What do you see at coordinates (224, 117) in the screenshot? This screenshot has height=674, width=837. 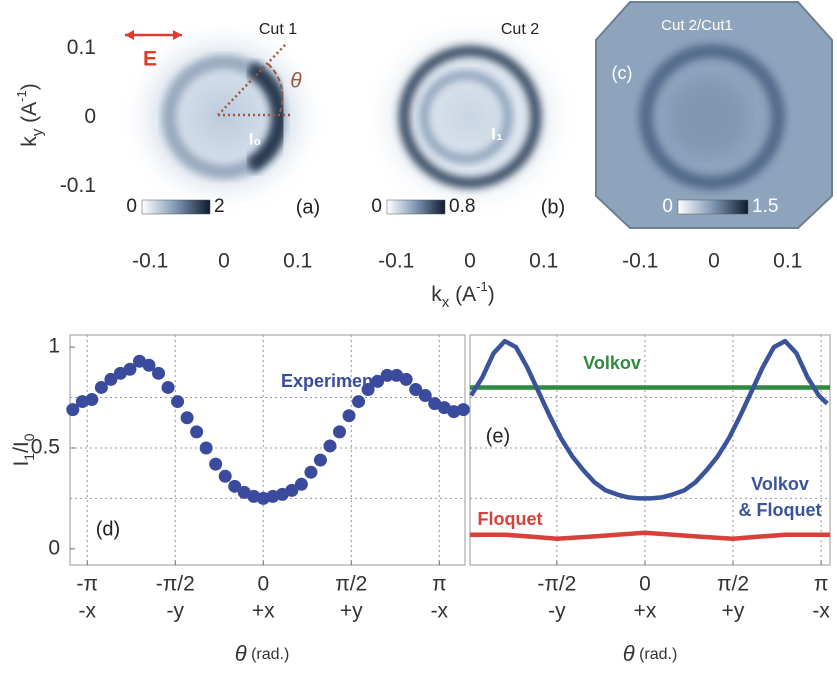 I see `image-a` at bounding box center [224, 117].